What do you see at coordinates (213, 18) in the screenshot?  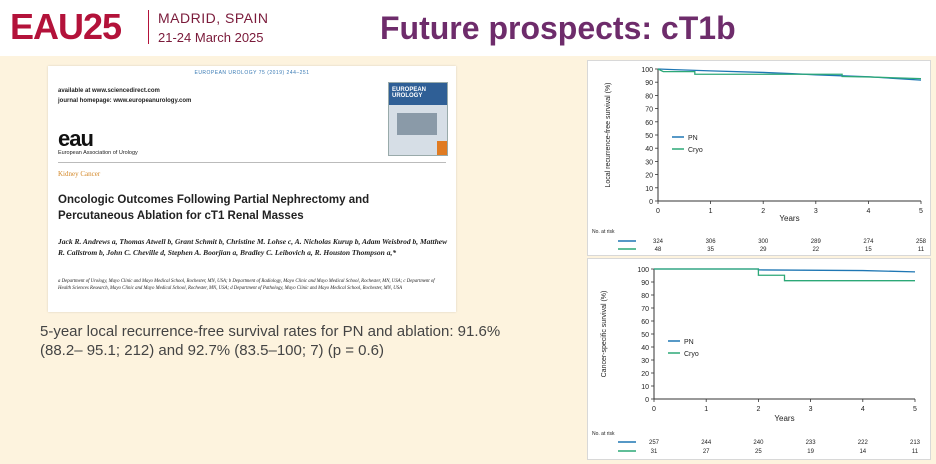 I see `location: MADRID, SPAIN` at bounding box center [213, 18].